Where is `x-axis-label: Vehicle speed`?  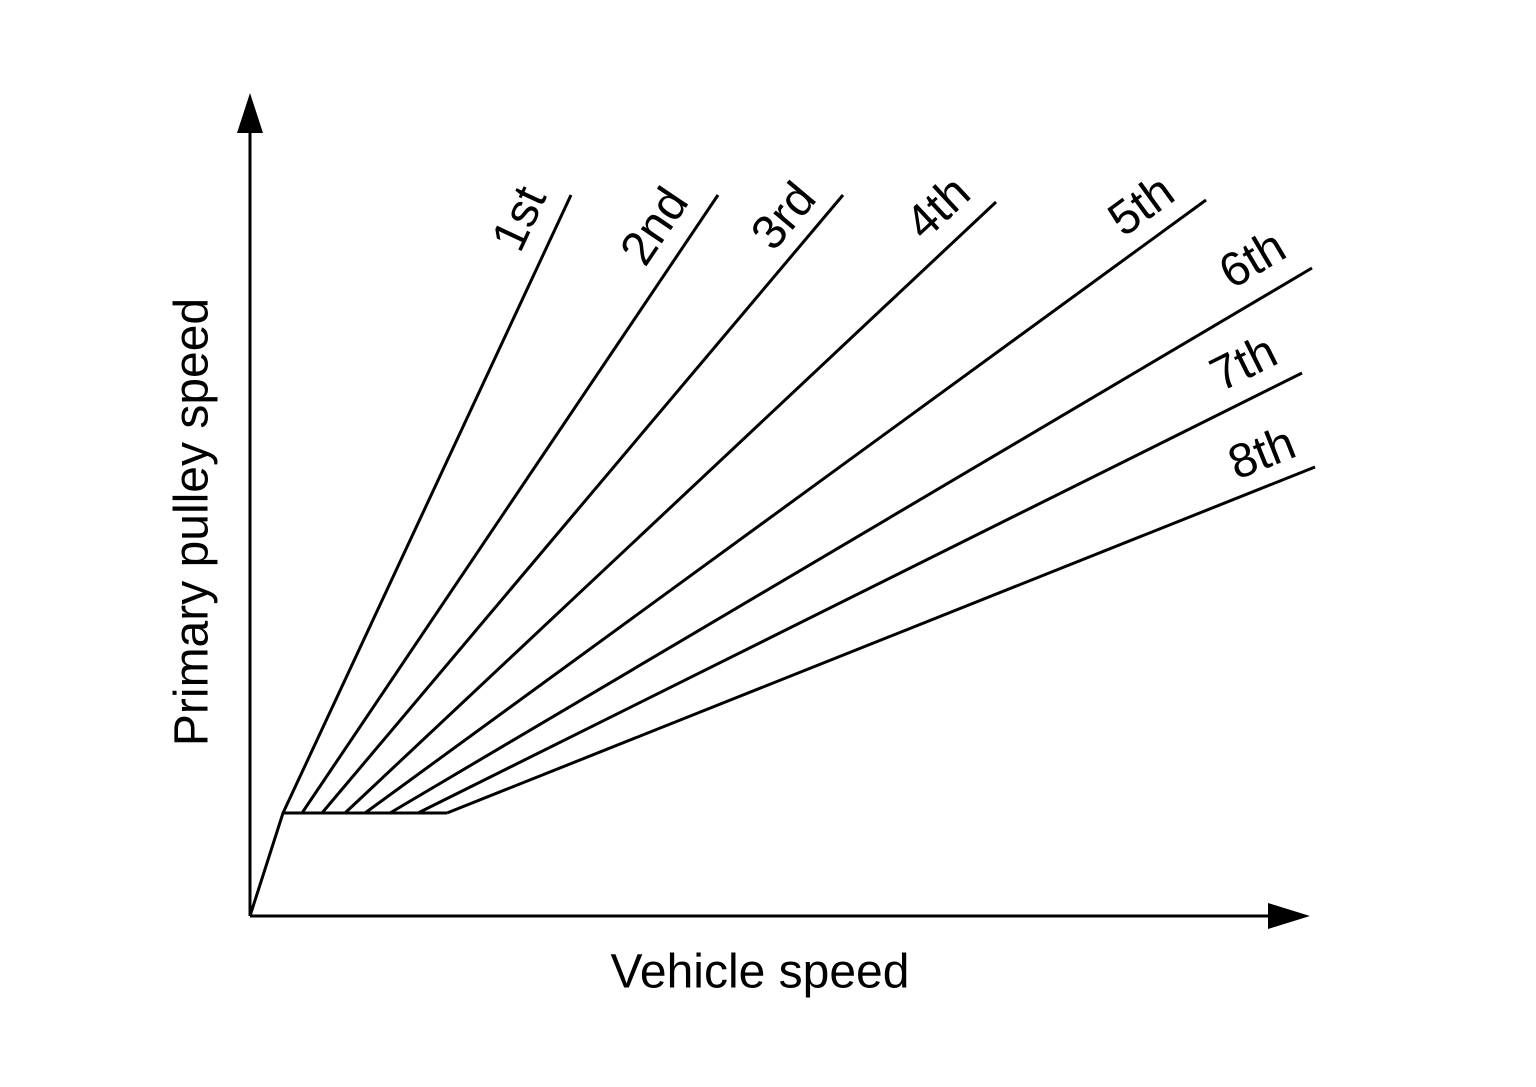 x-axis-label: Vehicle speed is located at coordinates (760, 972).